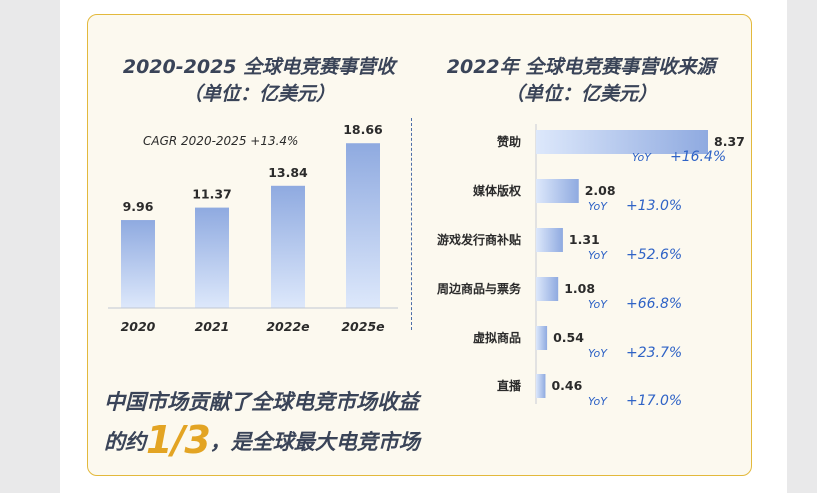 The width and height of the screenshot is (817, 493). What do you see at coordinates (580, 94) in the screenshot?
I see `chart2-subtitle: （单位：亿美元）` at bounding box center [580, 94].